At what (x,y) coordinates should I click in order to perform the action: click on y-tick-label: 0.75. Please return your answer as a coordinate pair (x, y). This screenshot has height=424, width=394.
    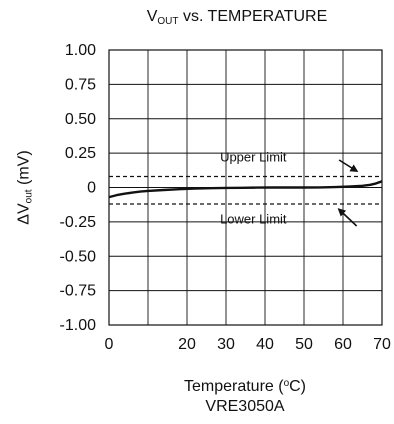
    Looking at the image, I should click on (80, 84).